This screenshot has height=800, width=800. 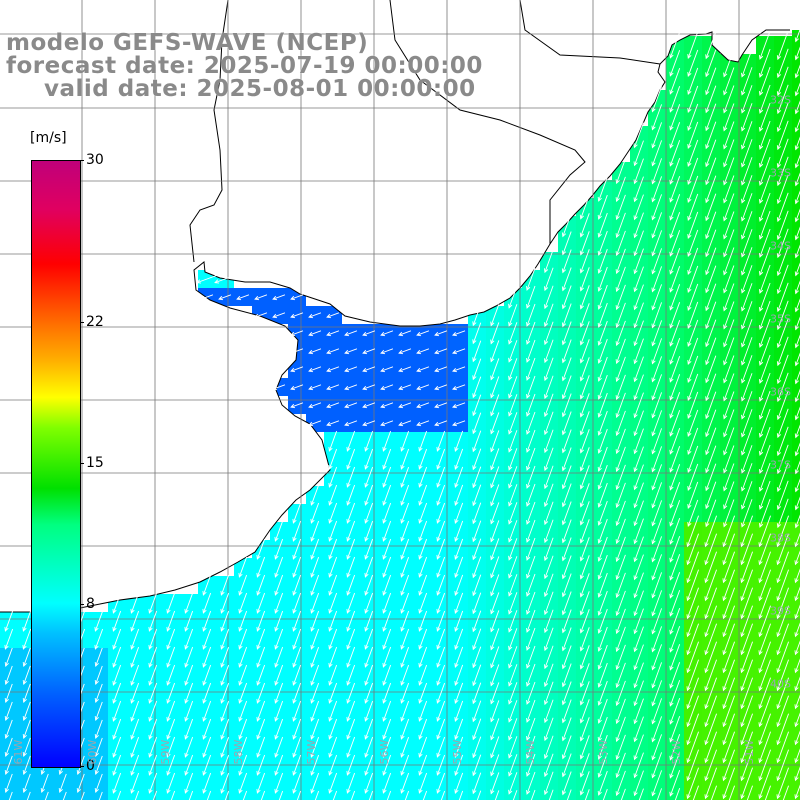 I want to click on colorbar-tick-label: 0, so click(x=90, y=766).